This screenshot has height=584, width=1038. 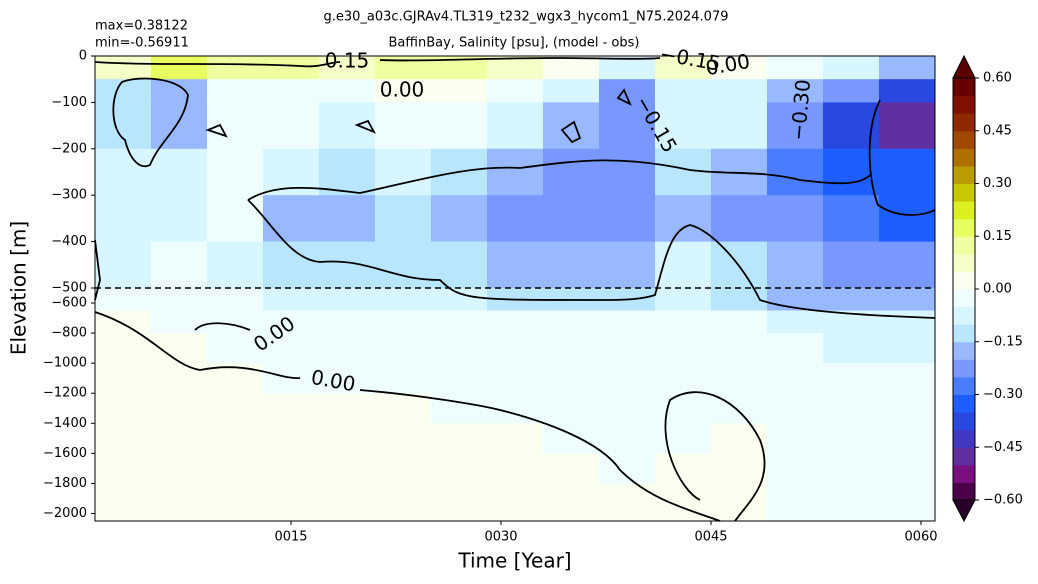 What do you see at coordinates (83, 56) in the screenshot?
I see `y-tick-label: 0` at bounding box center [83, 56].